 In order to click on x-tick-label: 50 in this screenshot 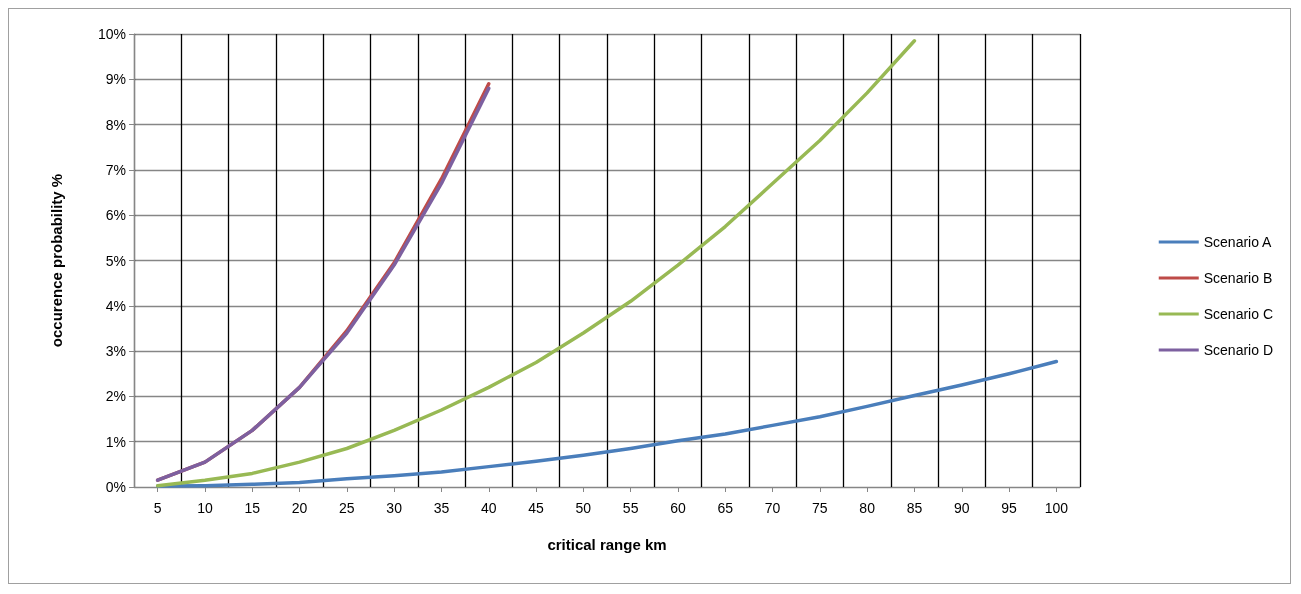, I will do `click(583, 508)`.